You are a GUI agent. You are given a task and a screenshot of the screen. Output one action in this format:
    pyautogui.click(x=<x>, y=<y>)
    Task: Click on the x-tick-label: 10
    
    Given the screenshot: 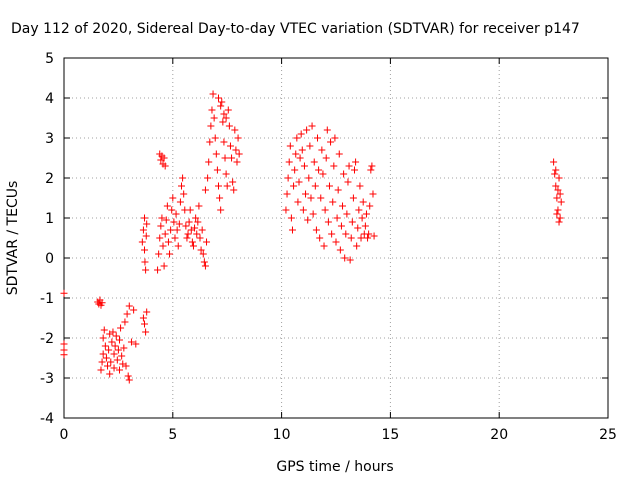 What is the action you would take?
    pyautogui.click(x=282, y=435)
    